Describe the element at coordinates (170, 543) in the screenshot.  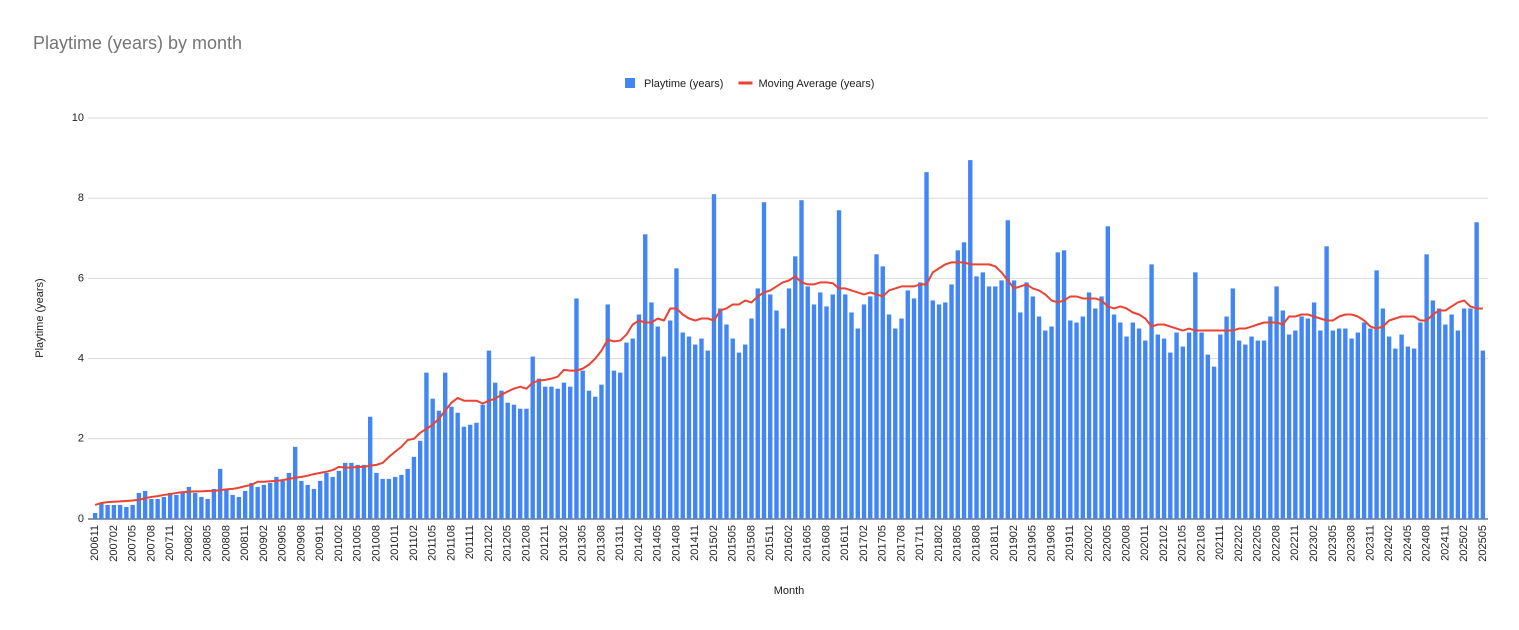
I see `x-tick-label: 200711` at that location.